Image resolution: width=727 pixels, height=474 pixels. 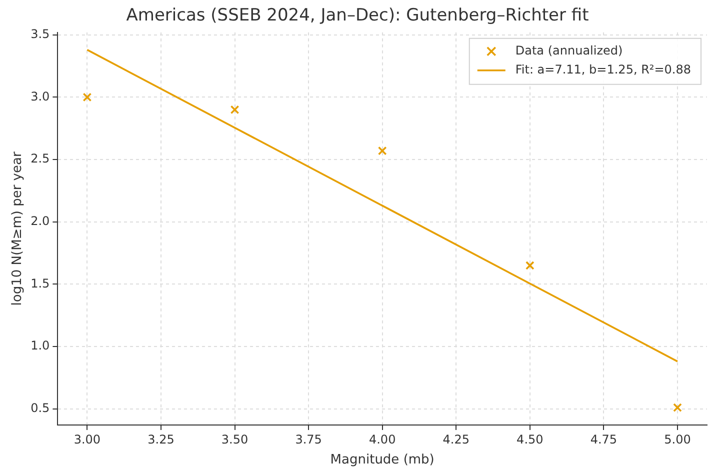 What do you see at coordinates (87, 439) in the screenshot?
I see `x-tick-label: 3.00` at bounding box center [87, 439].